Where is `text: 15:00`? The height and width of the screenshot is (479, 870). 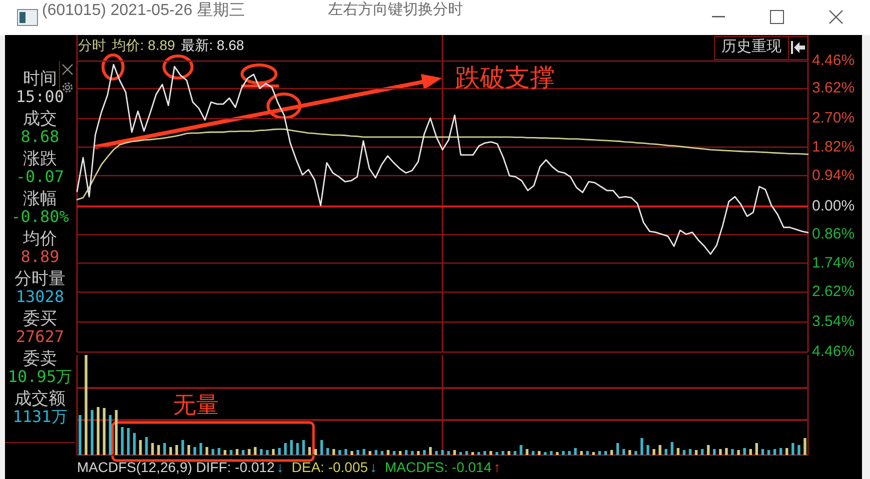
text: 15:00 is located at coordinates (40, 96).